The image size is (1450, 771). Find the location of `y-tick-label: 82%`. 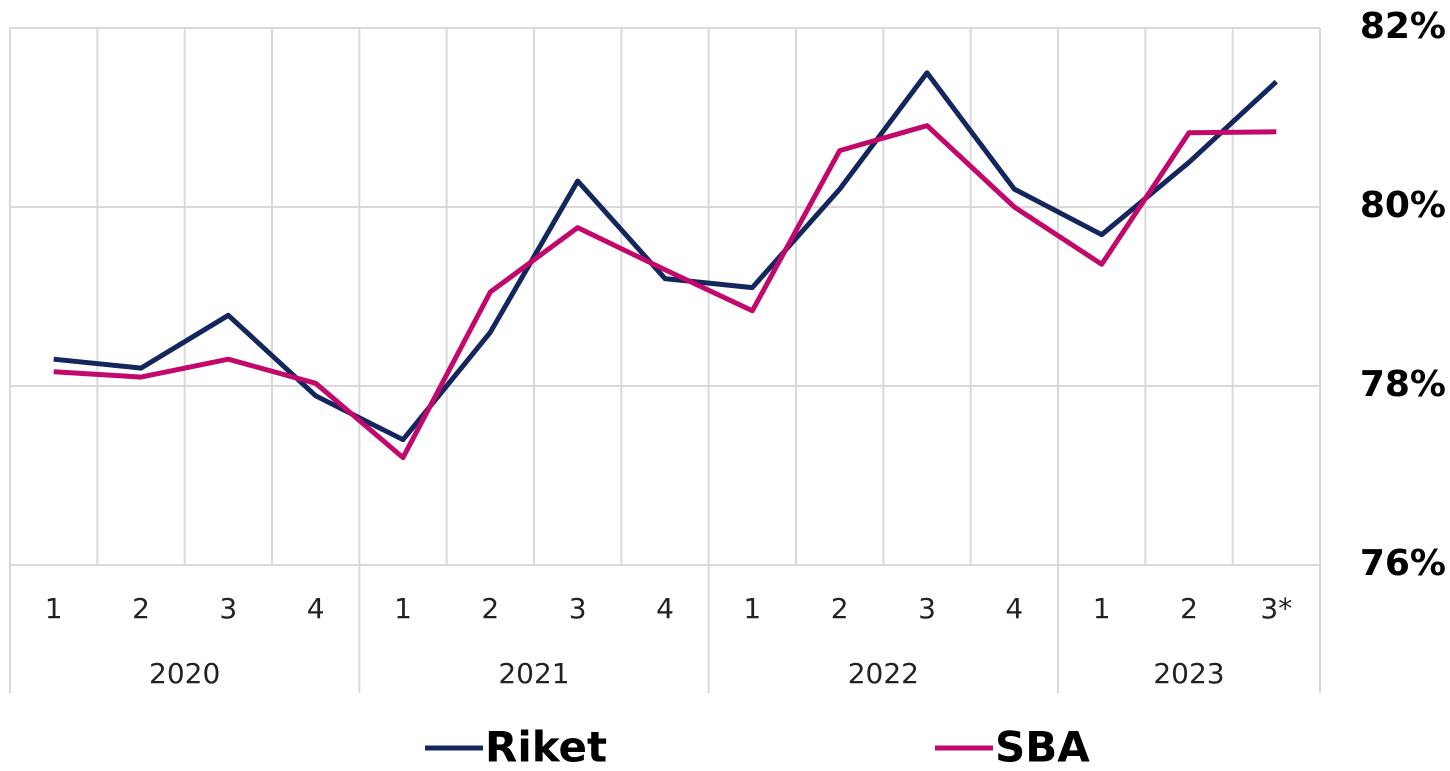

y-tick-label: 82% is located at coordinates (1403, 26).